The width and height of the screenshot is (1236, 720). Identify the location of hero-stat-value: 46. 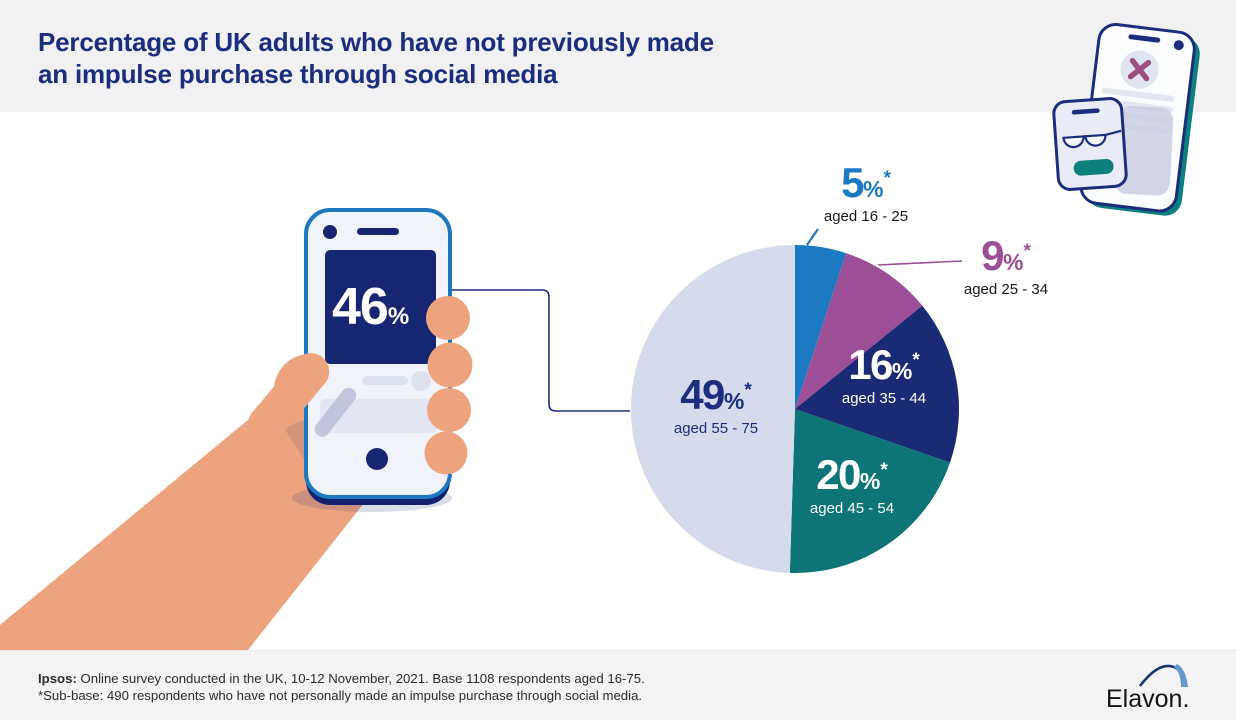
(360, 307).